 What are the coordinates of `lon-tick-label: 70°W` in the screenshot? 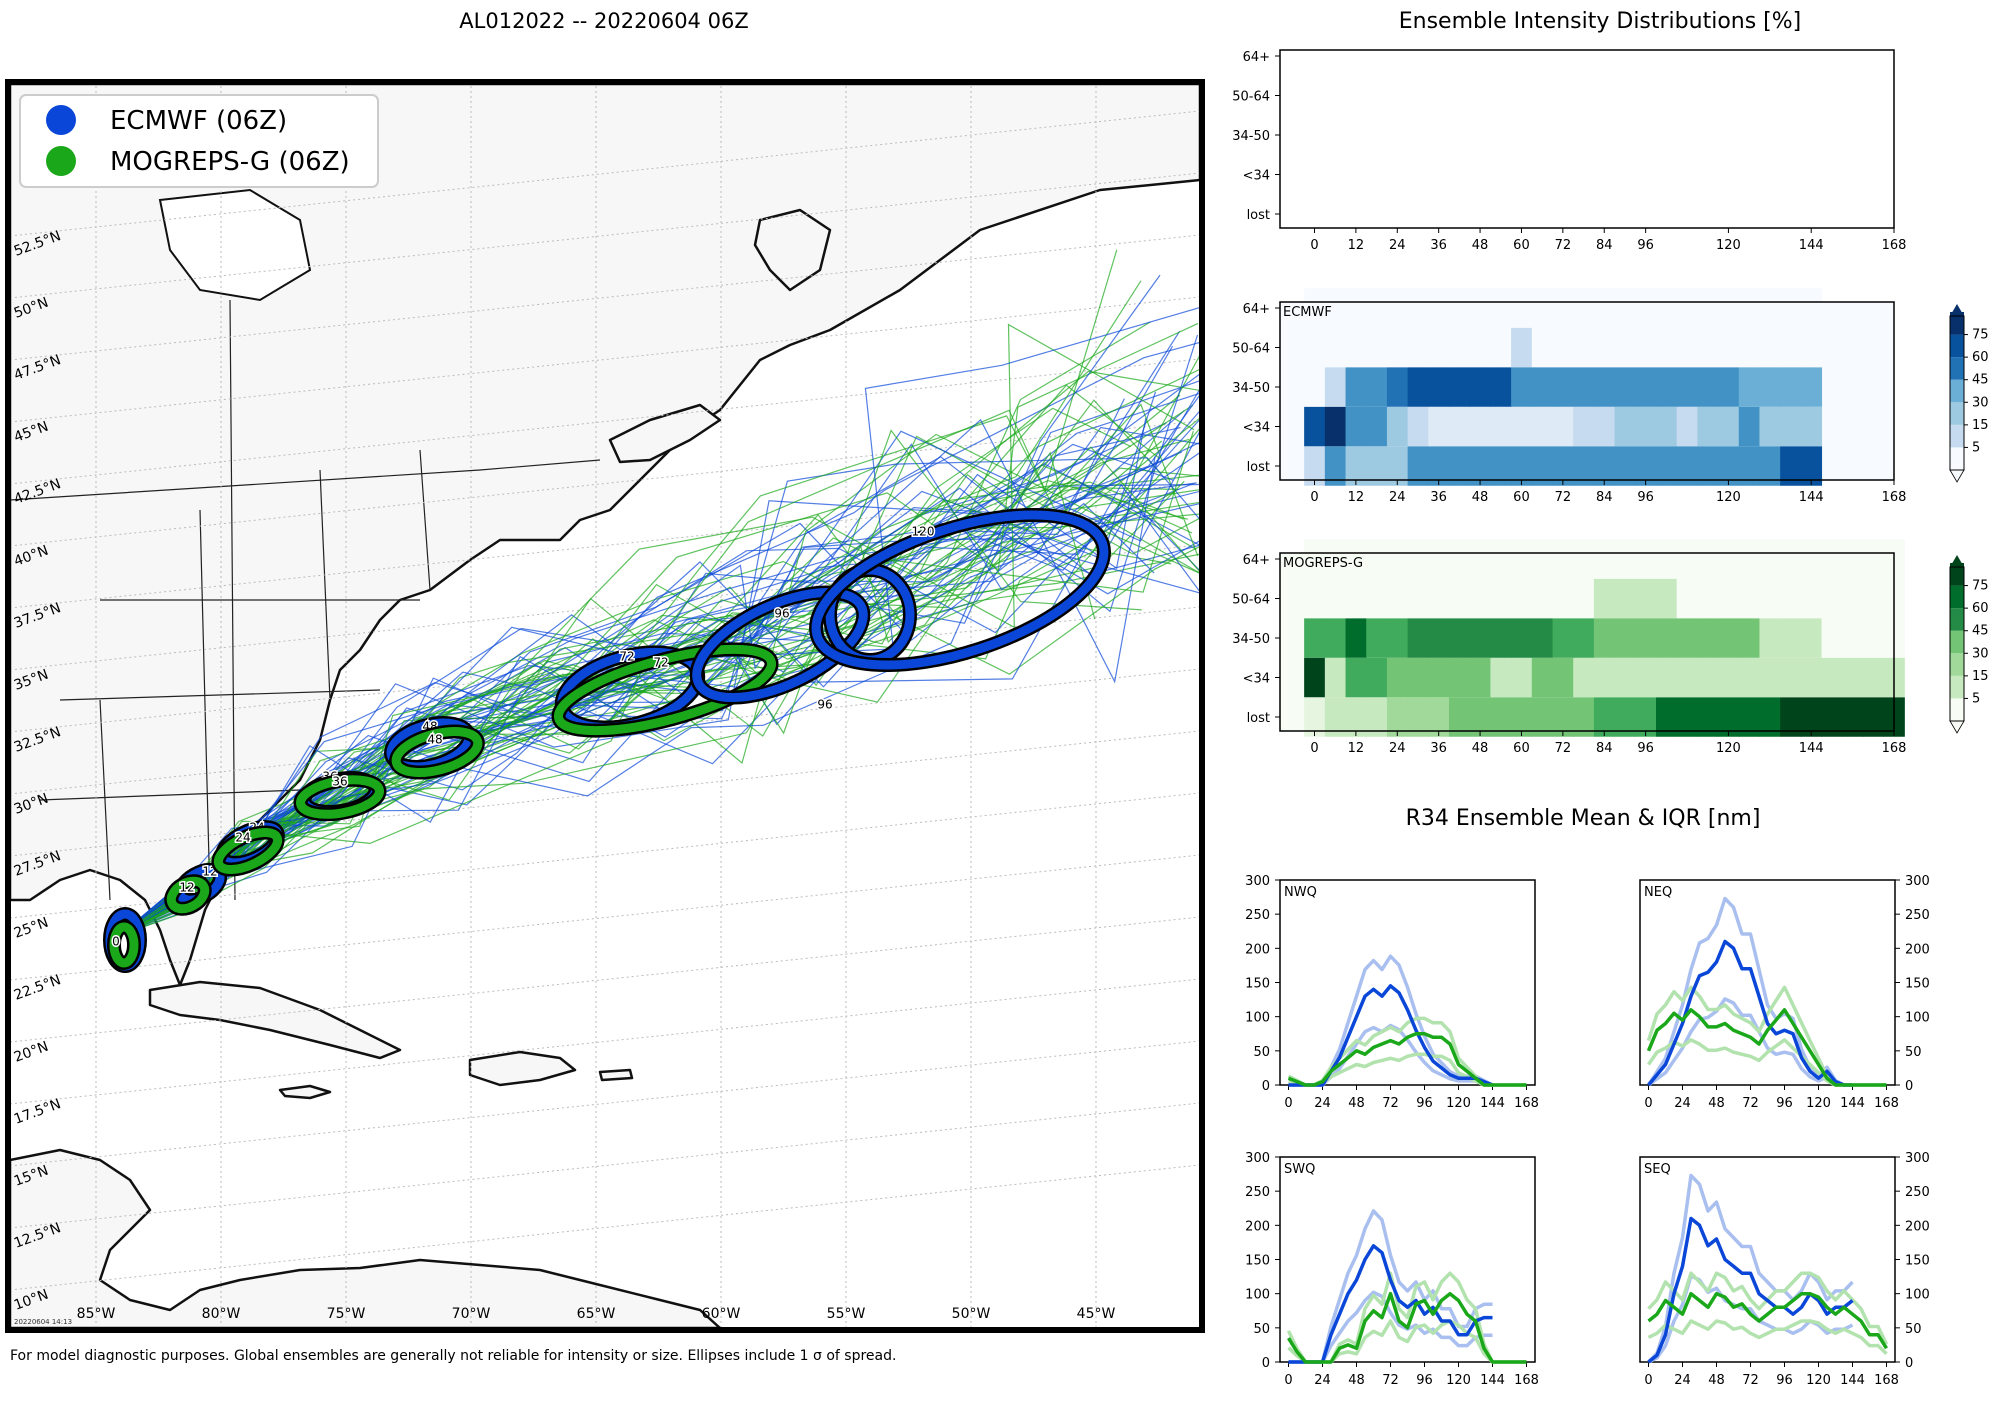 It's located at (471, 1314).